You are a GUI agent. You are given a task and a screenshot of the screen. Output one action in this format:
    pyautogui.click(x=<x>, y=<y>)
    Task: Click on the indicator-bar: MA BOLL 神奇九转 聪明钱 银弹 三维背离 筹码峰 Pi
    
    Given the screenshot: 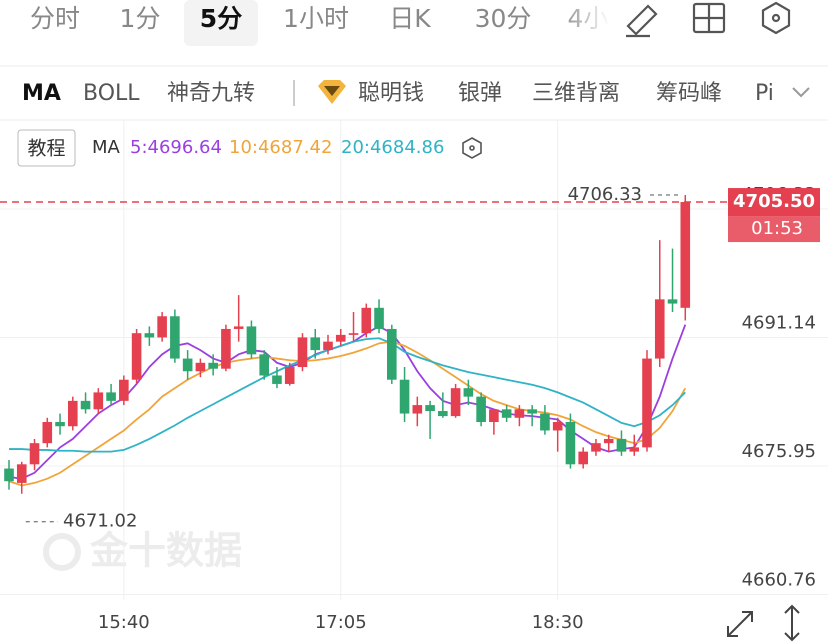 What is the action you would take?
    pyautogui.click(x=398, y=93)
    